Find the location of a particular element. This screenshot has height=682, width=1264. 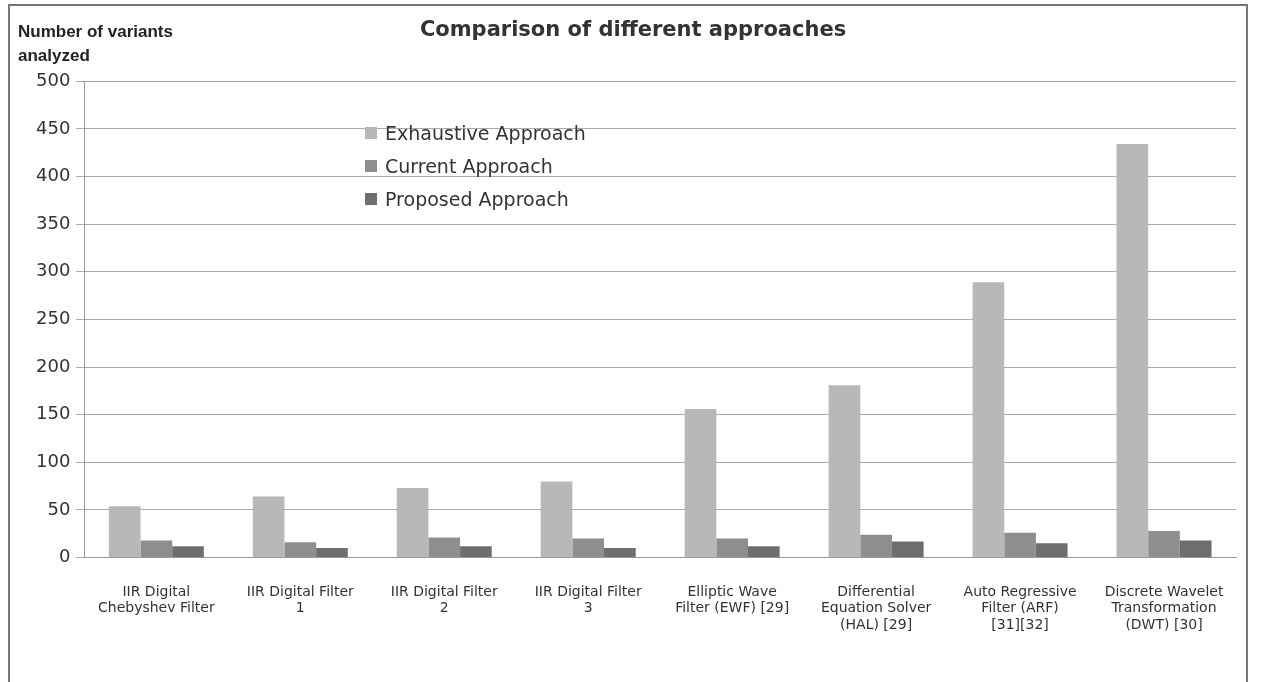

y-tick-label: 500 is located at coordinates (53, 79).